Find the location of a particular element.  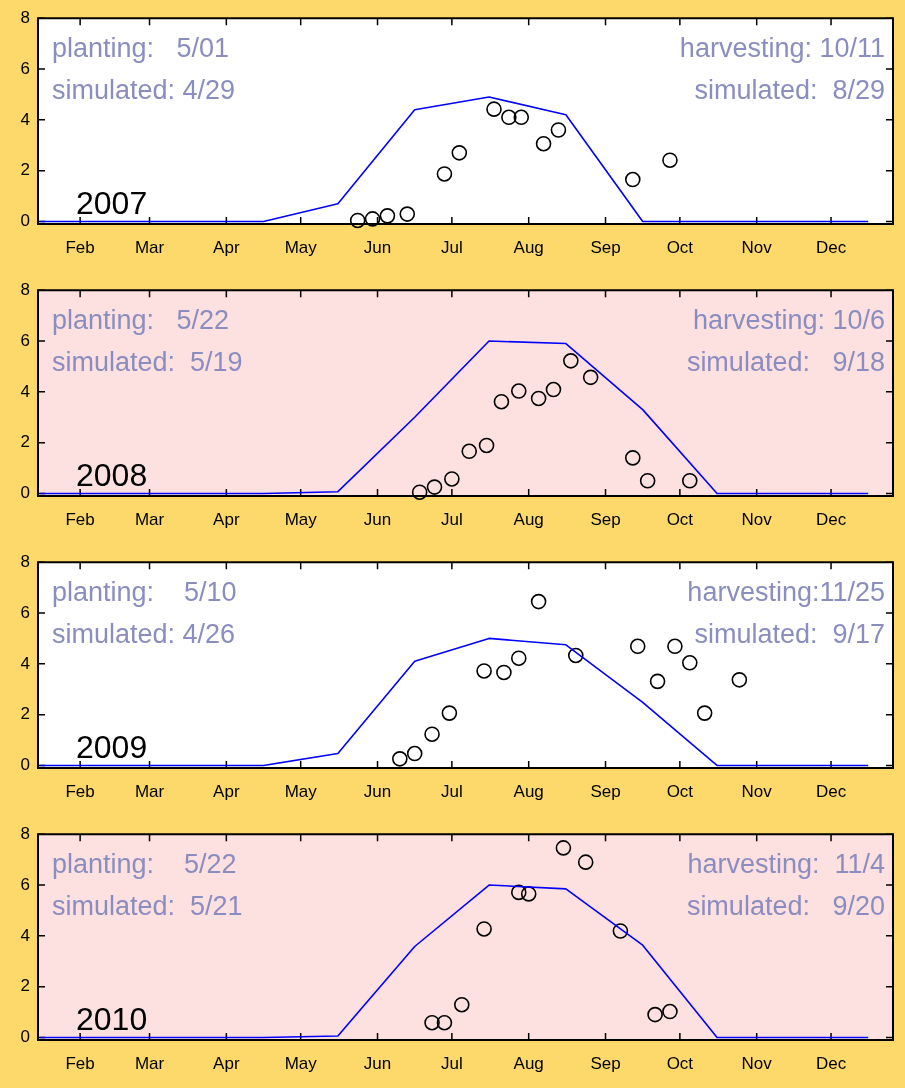

annotation: harvesting: 10/11 is located at coordinates (782, 48).